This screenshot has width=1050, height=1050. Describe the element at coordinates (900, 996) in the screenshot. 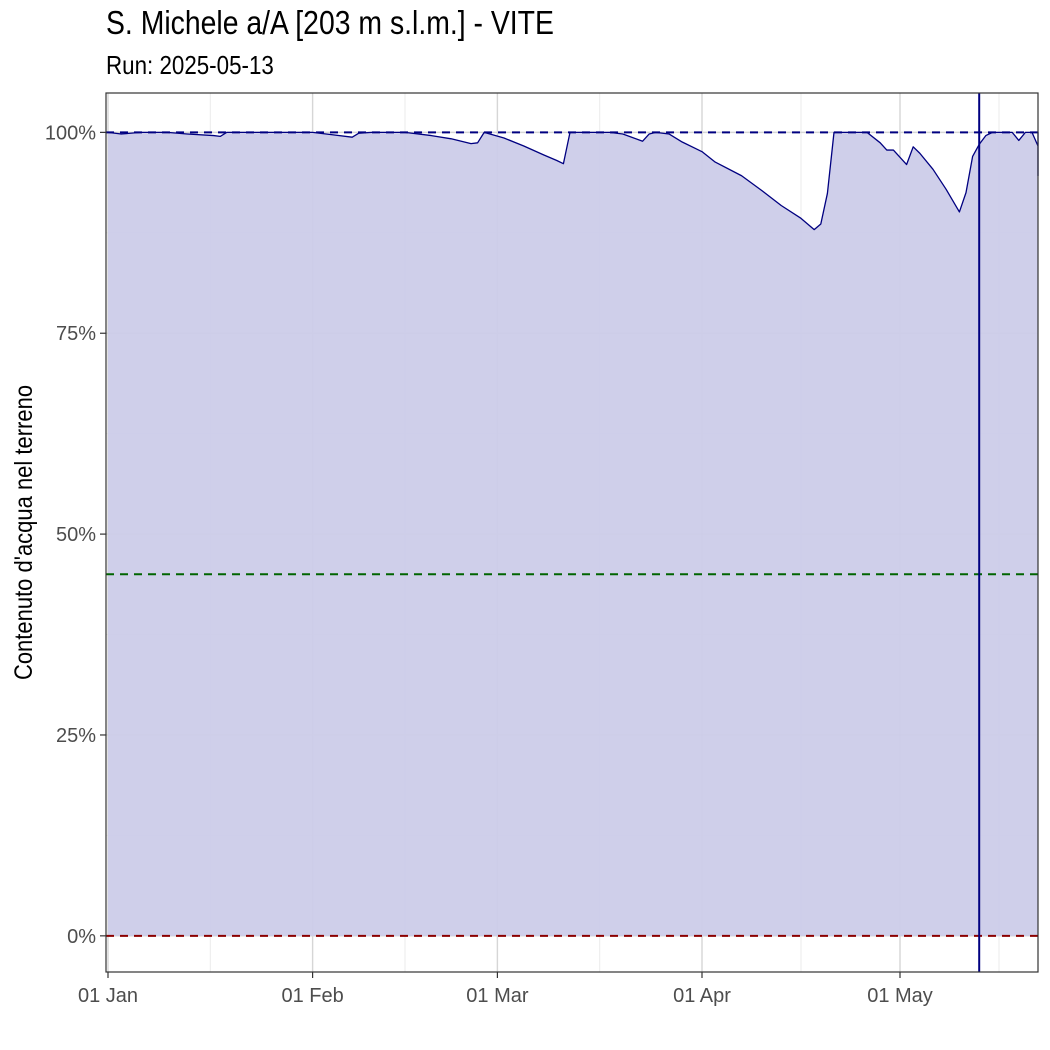

I see `x-tick-label: 01 May` at that location.